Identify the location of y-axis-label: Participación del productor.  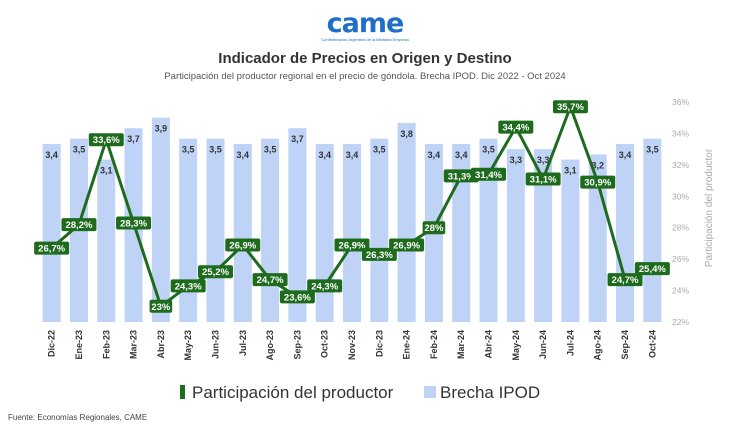
(709, 207).